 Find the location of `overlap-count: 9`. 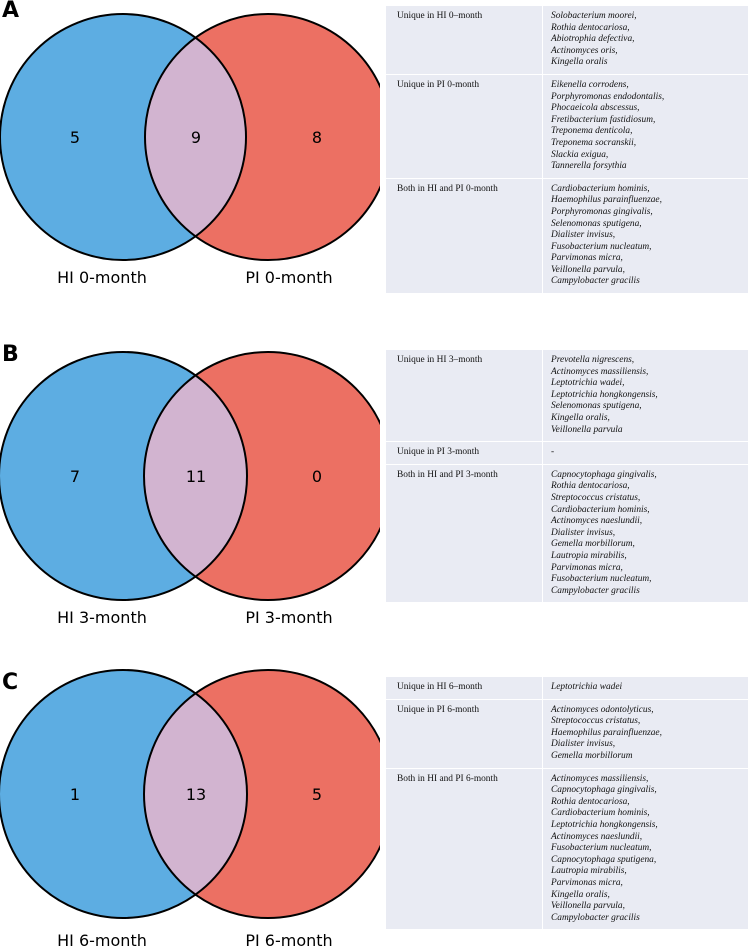

overlap-count: 9 is located at coordinates (196, 137).